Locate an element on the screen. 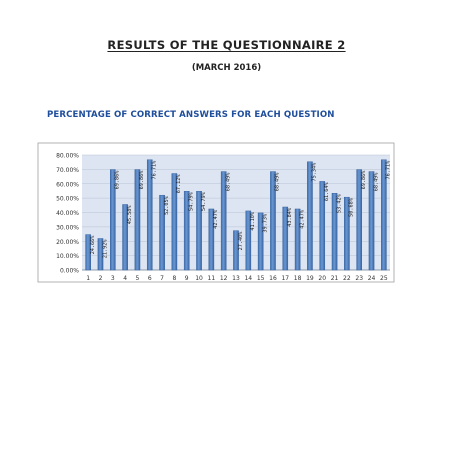 Image resolution: width=453 pixels, height=453 pixels. x-tick-label: 4 is located at coordinates (125, 278).